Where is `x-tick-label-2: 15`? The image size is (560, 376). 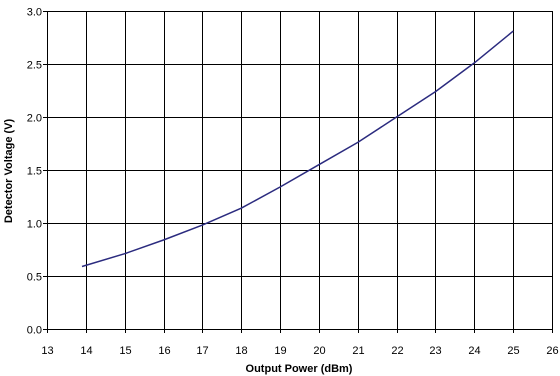
x-tick-label-2: 15 is located at coordinates (125, 351).